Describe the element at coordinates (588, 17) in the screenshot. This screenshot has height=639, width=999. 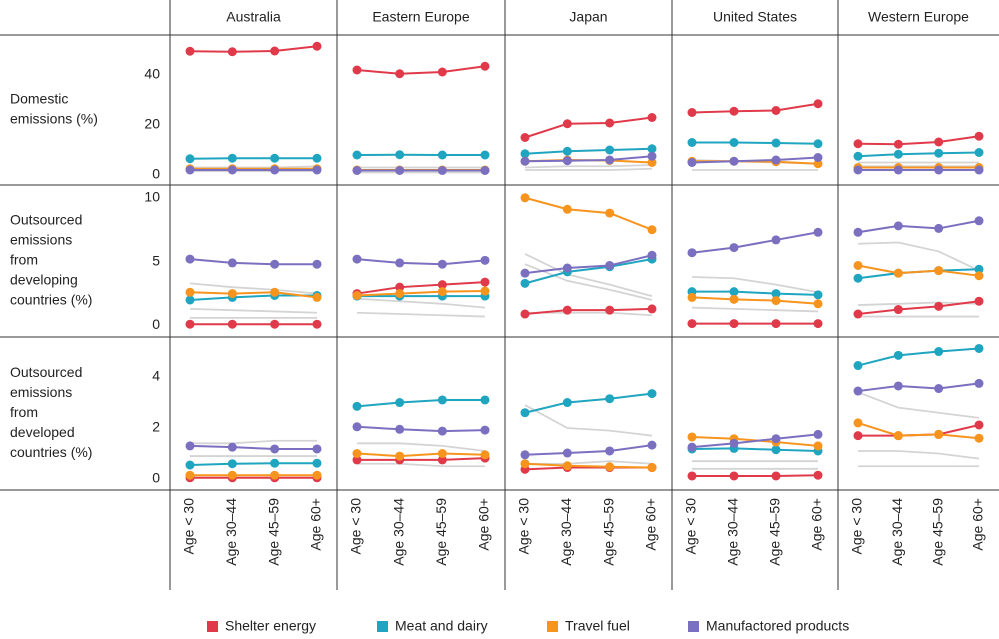
I see `column-header: Japan` at that location.